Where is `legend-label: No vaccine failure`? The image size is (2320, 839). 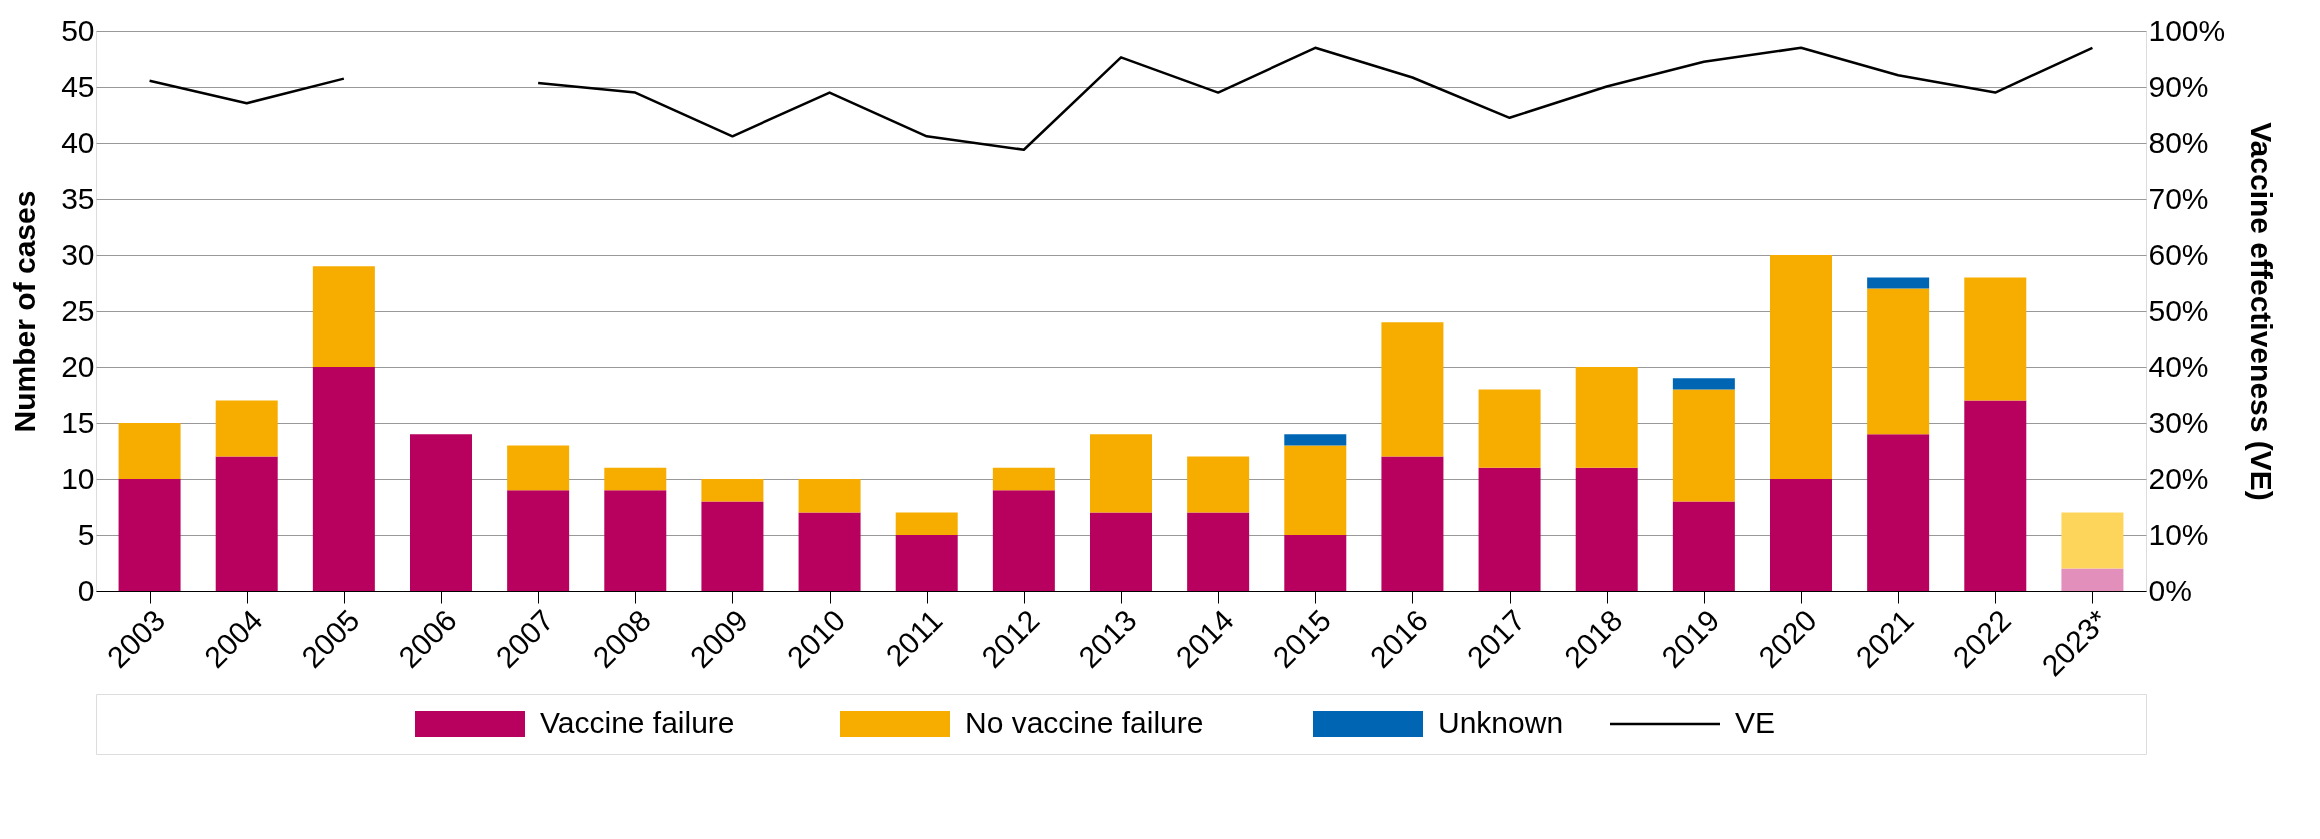 legend-label: No vaccine failure is located at coordinates (1084, 722).